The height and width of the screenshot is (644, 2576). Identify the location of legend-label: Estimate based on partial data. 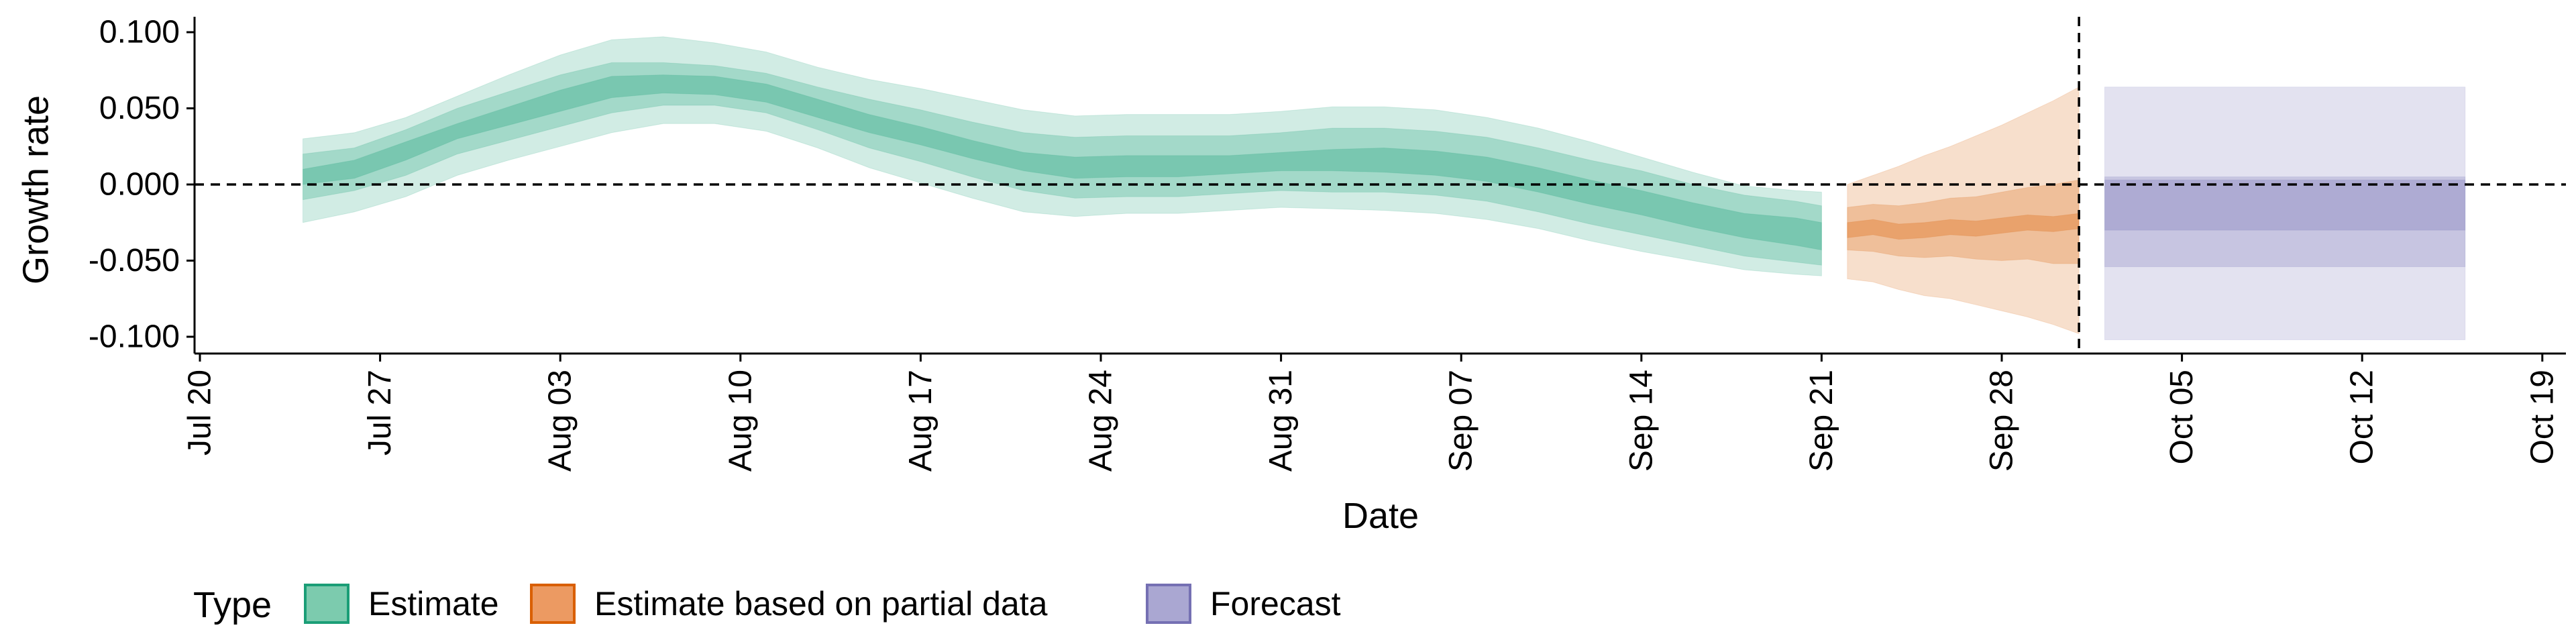
(821, 604).